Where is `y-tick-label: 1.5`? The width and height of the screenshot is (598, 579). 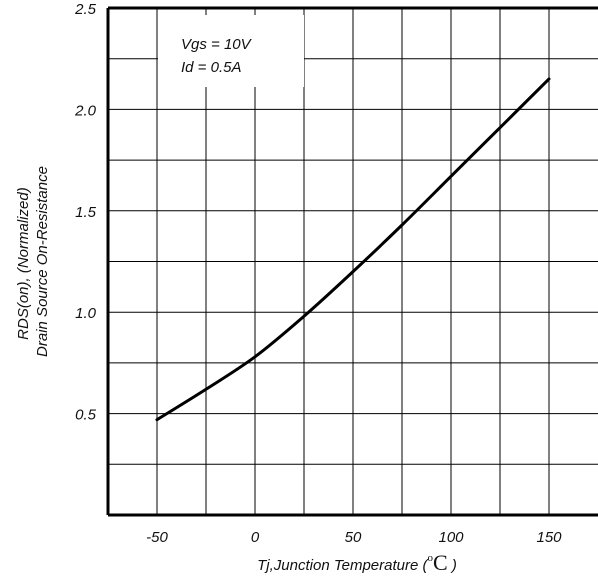
y-tick-label: 1.5 is located at coordinates (86, 212).